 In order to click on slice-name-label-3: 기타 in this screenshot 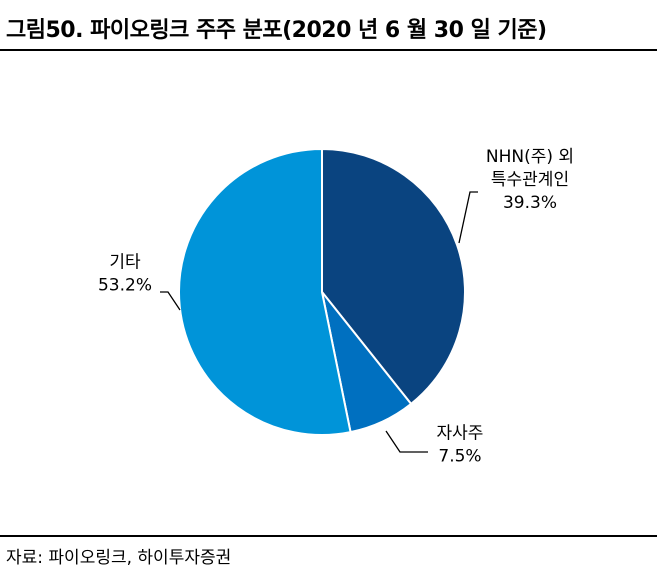, I will do `click(125, 263)`.